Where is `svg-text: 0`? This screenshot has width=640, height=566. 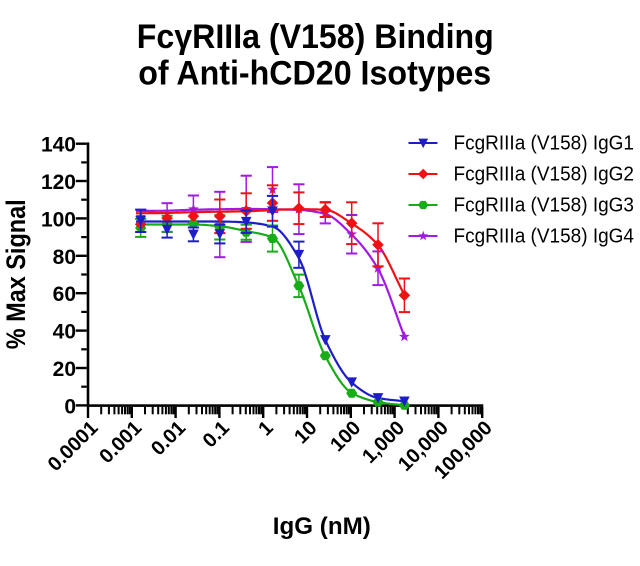
svg-text: 0 is located at coordinates (70, 406).